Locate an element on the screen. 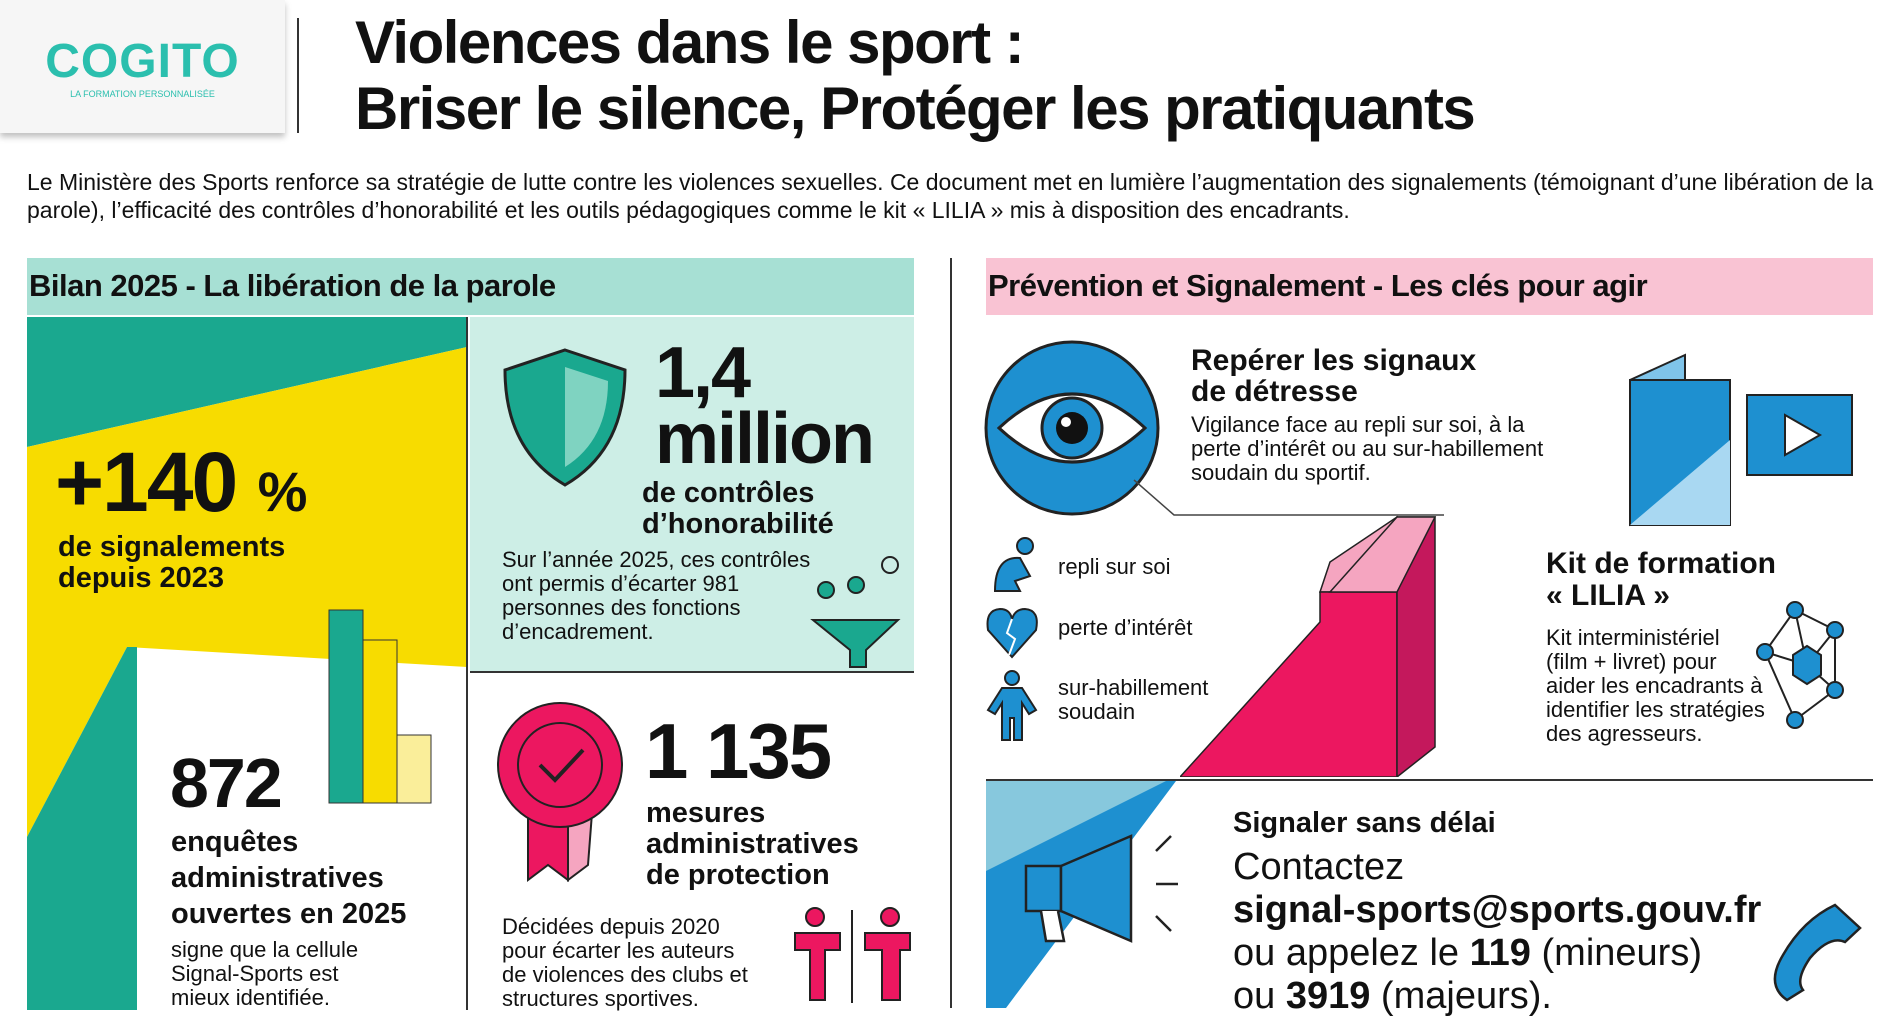 The height and width of the screenshot is (1028, 1898). withdrawn-person-icon is located at coordinates (1013, 564).